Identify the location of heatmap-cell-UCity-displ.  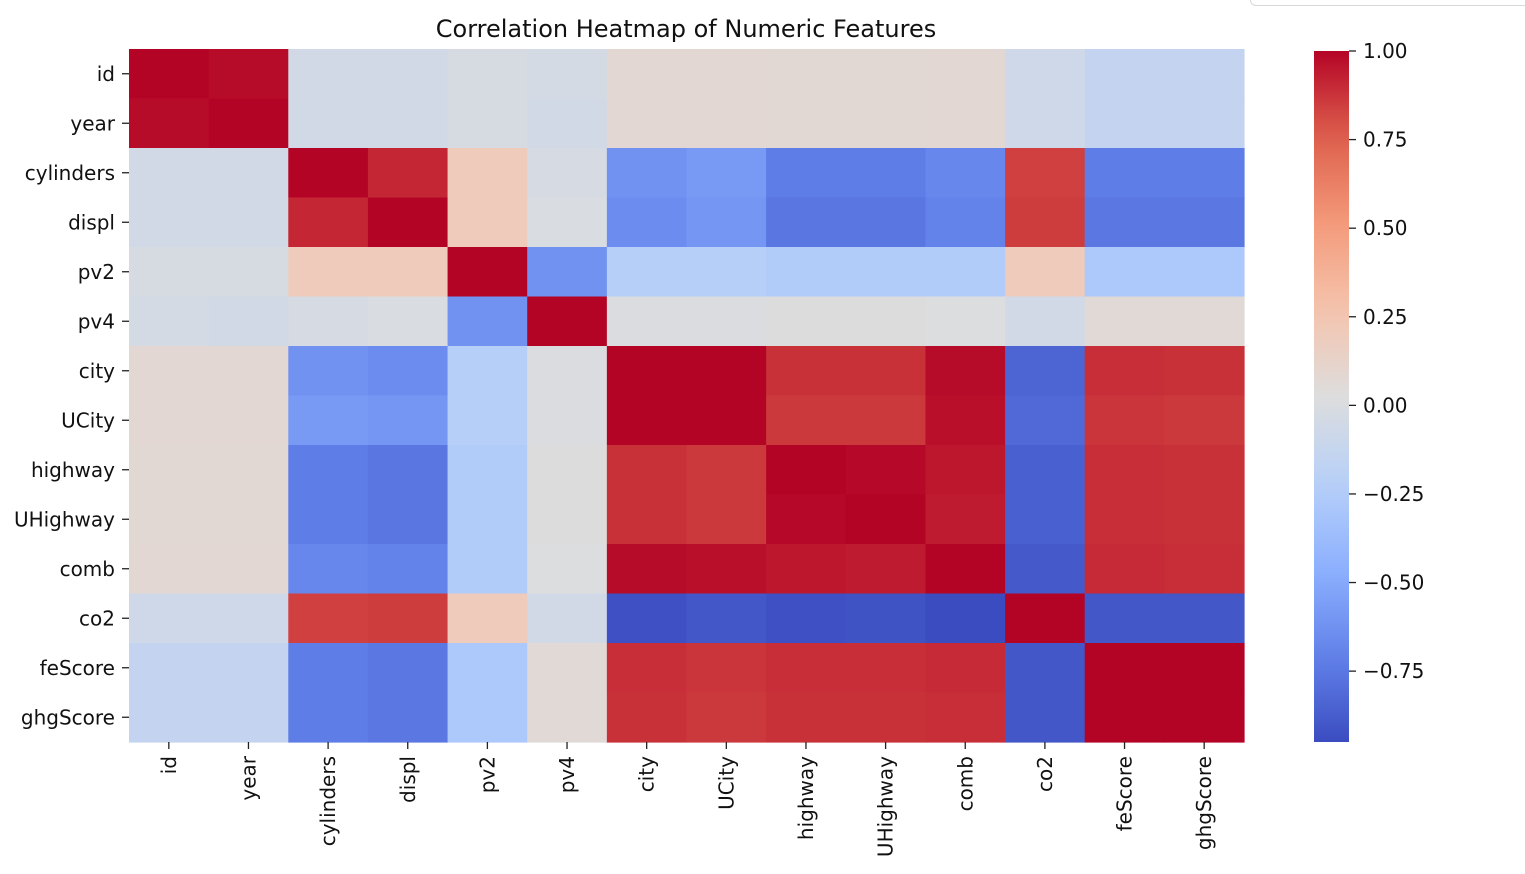
(408, 420).